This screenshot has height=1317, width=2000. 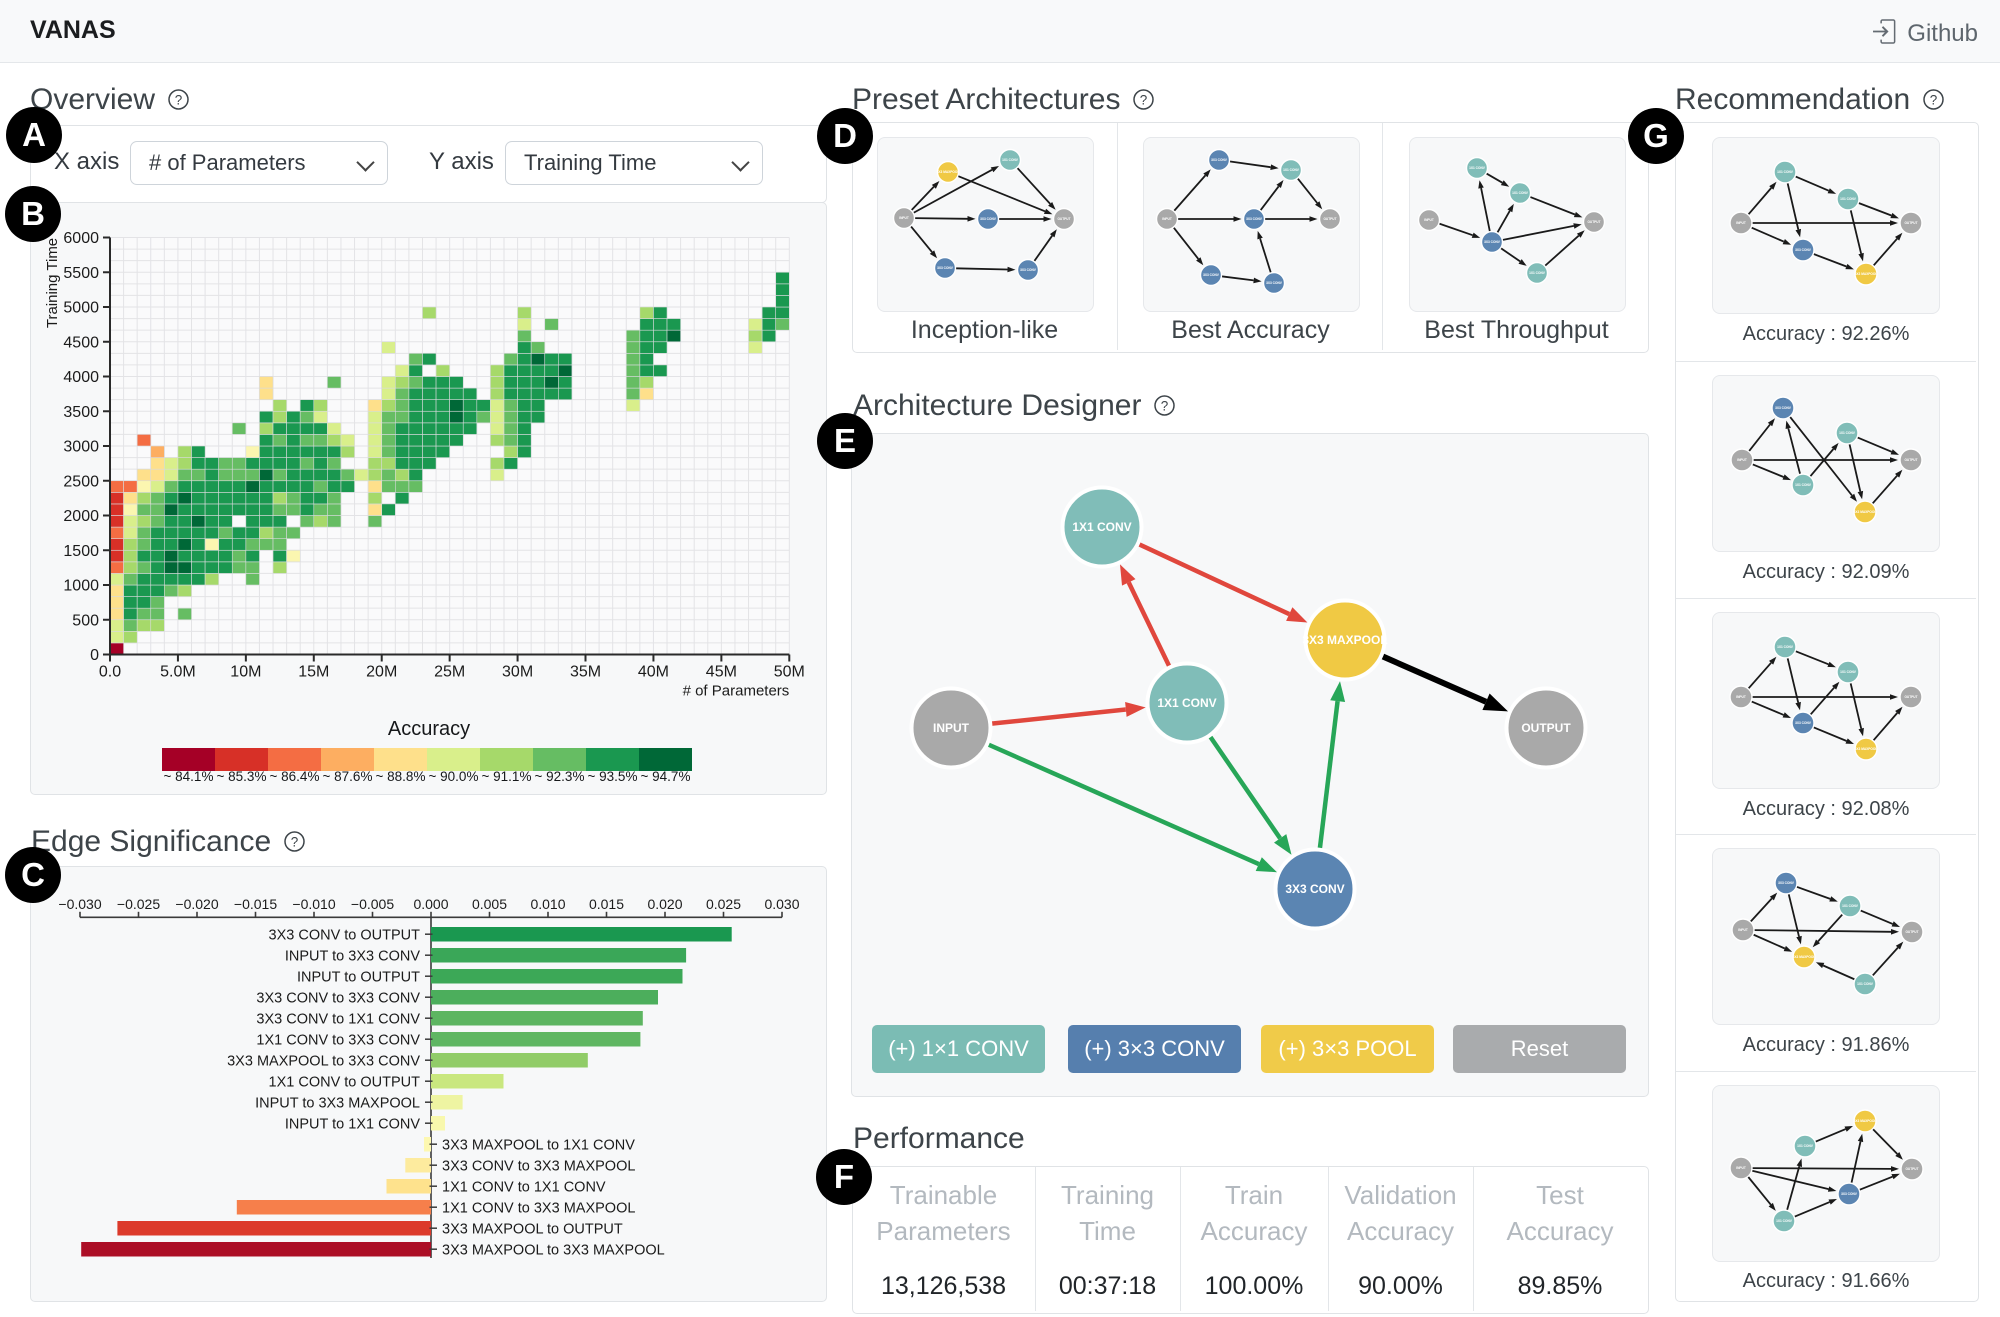 I want to click on svg-text: ~ 86.4%, so click(x=295, y=776).